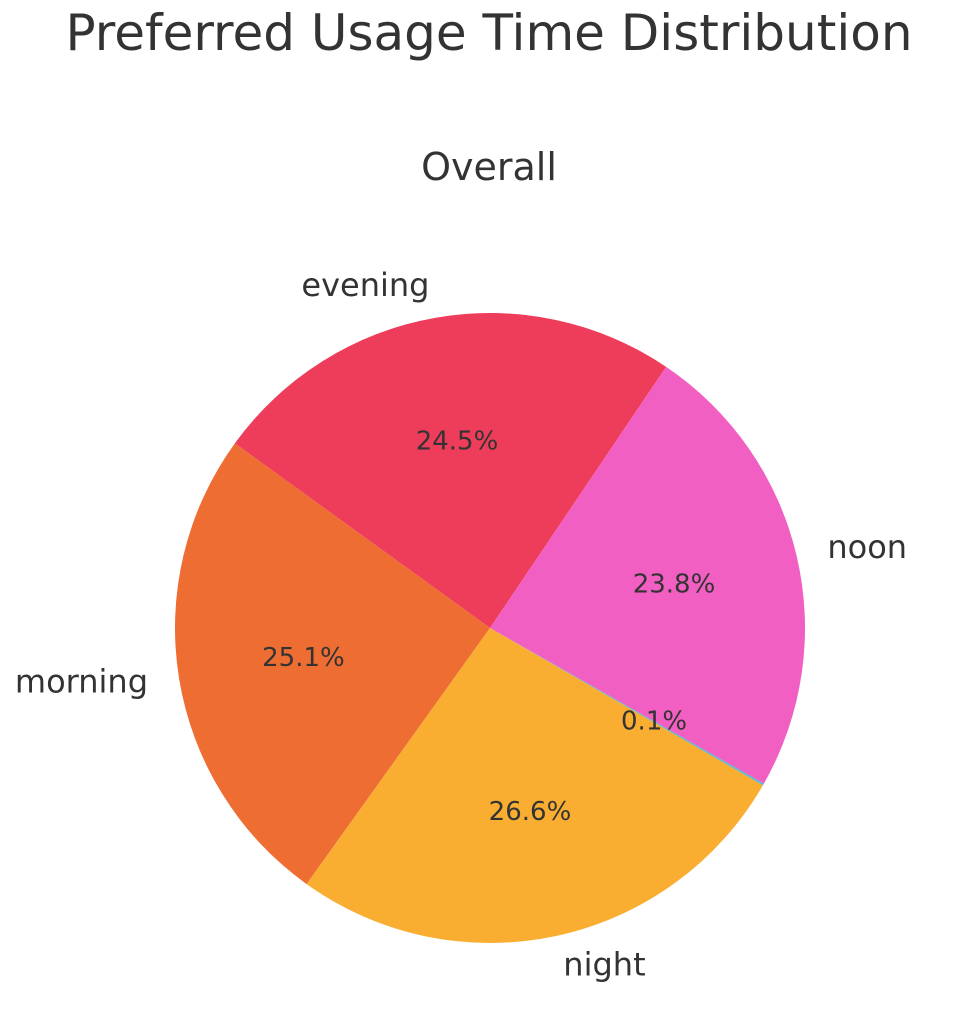 The image size is (978, 1010). What do you see at coordinates (867, 547) in the screenshot?
I see `slice-label-noon: noon` at bounding box center [867, 547].